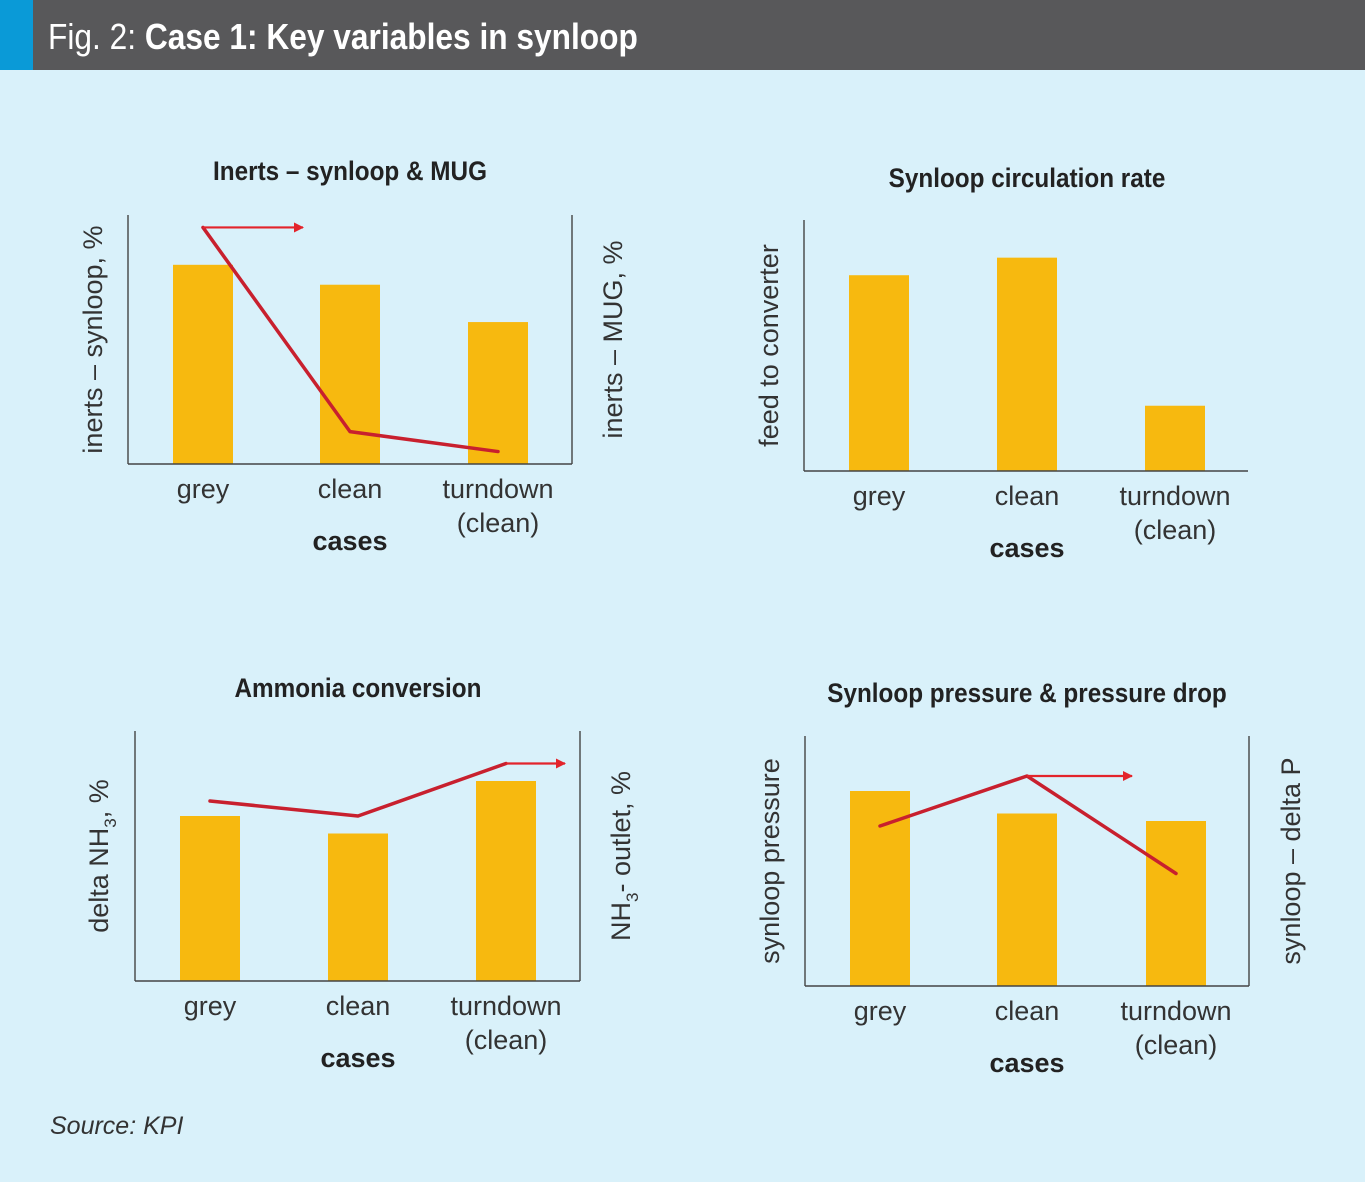 The image size is (1365, 1182). I want to click on chart1-title: Inerts – synloop & MUG, so click(350, 171).